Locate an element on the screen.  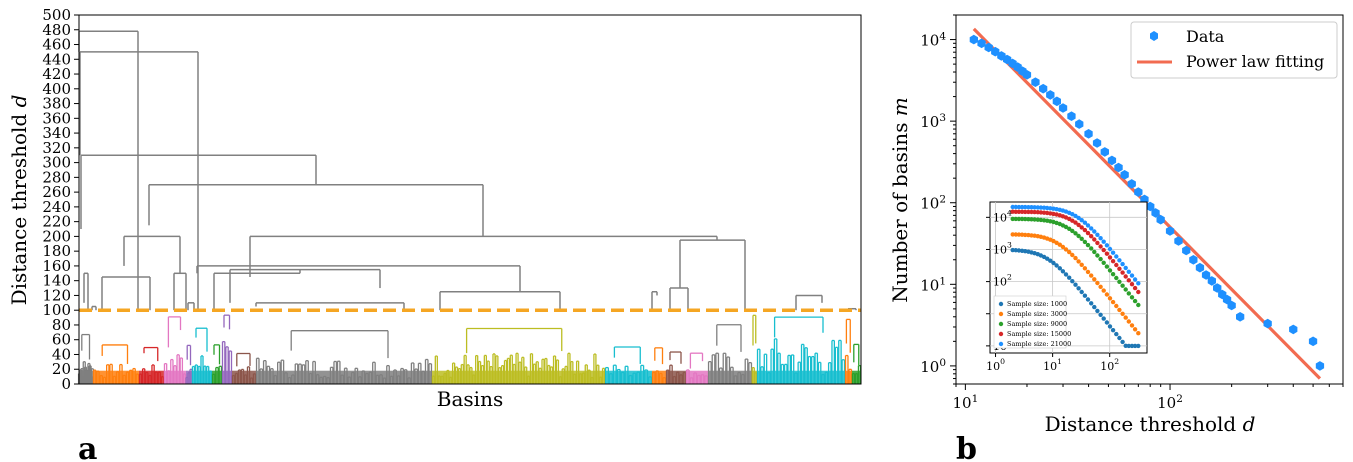
y-tick-label: 20 is located at coordinates (61, 369).